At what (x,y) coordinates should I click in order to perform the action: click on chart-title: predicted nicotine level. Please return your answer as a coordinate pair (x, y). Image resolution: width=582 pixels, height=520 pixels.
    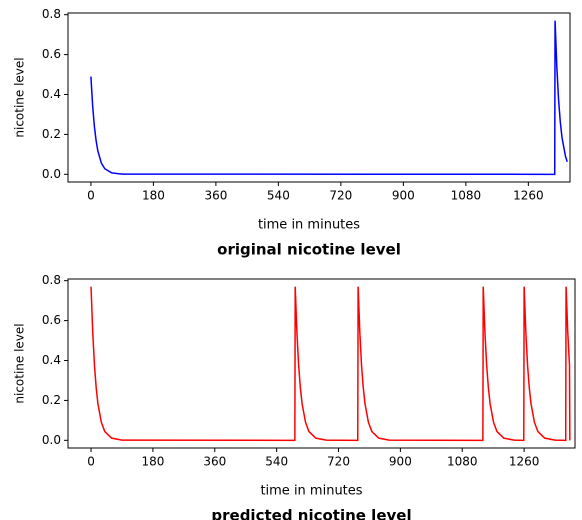
    Looking at the image, I should click on (311, 513).